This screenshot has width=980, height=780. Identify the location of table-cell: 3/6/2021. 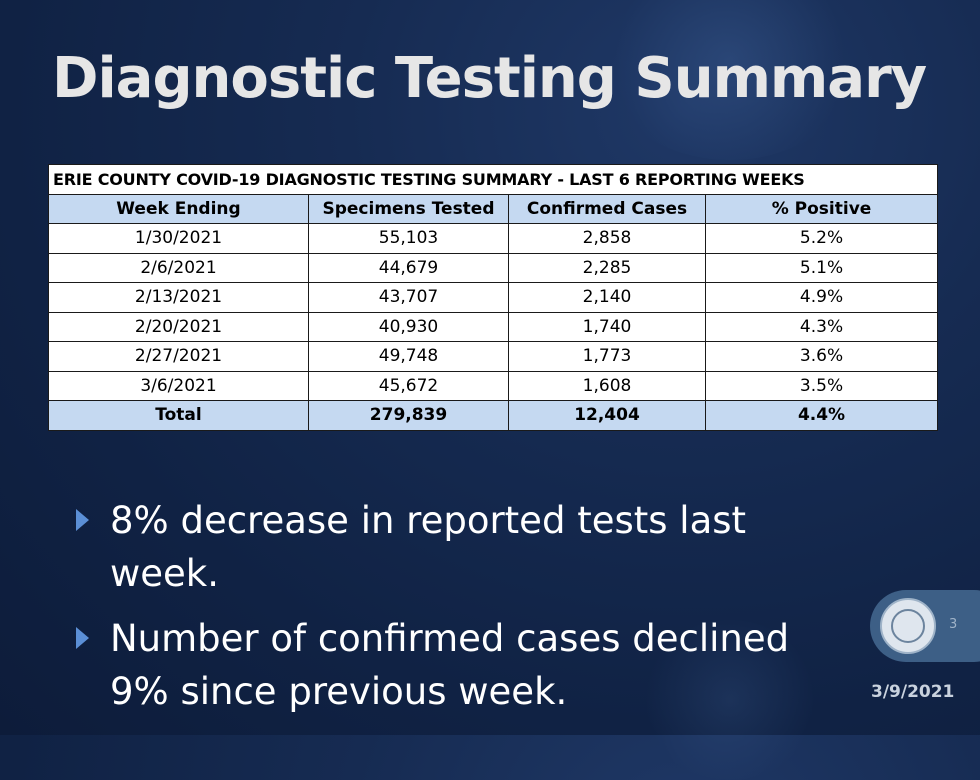
(178, 385).